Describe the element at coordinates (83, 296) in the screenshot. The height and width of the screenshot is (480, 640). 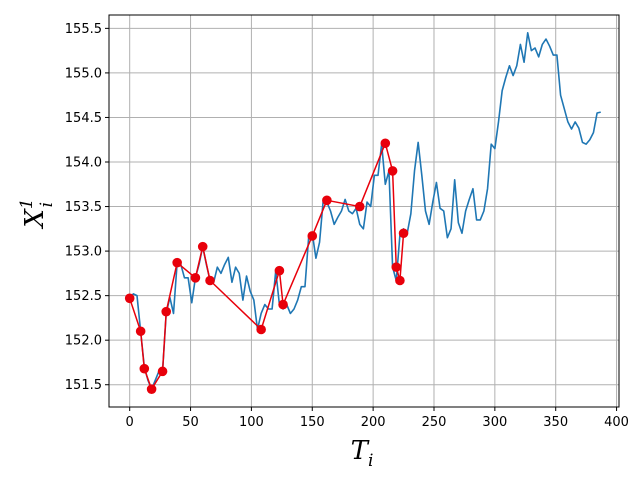
I see `y-tick-label: 152.5` at that location.